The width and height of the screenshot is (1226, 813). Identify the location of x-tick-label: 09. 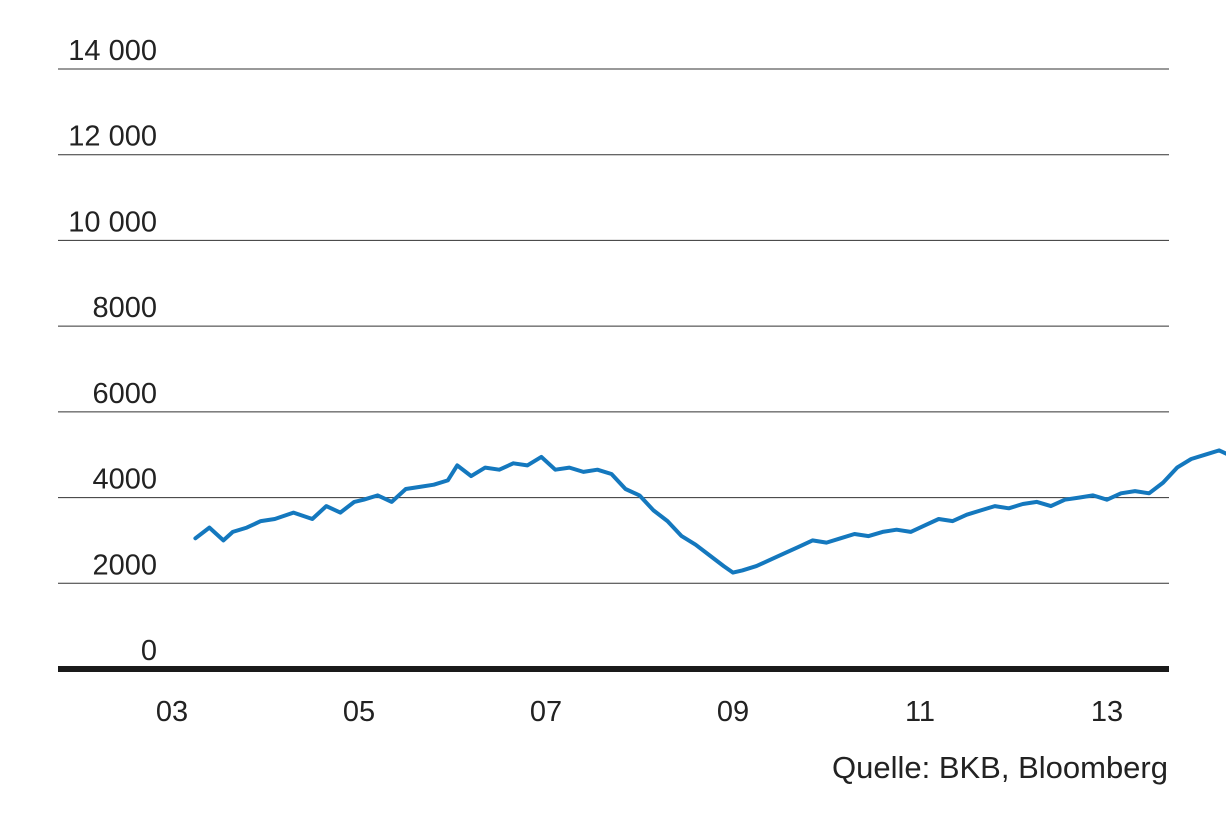
(733, 712).